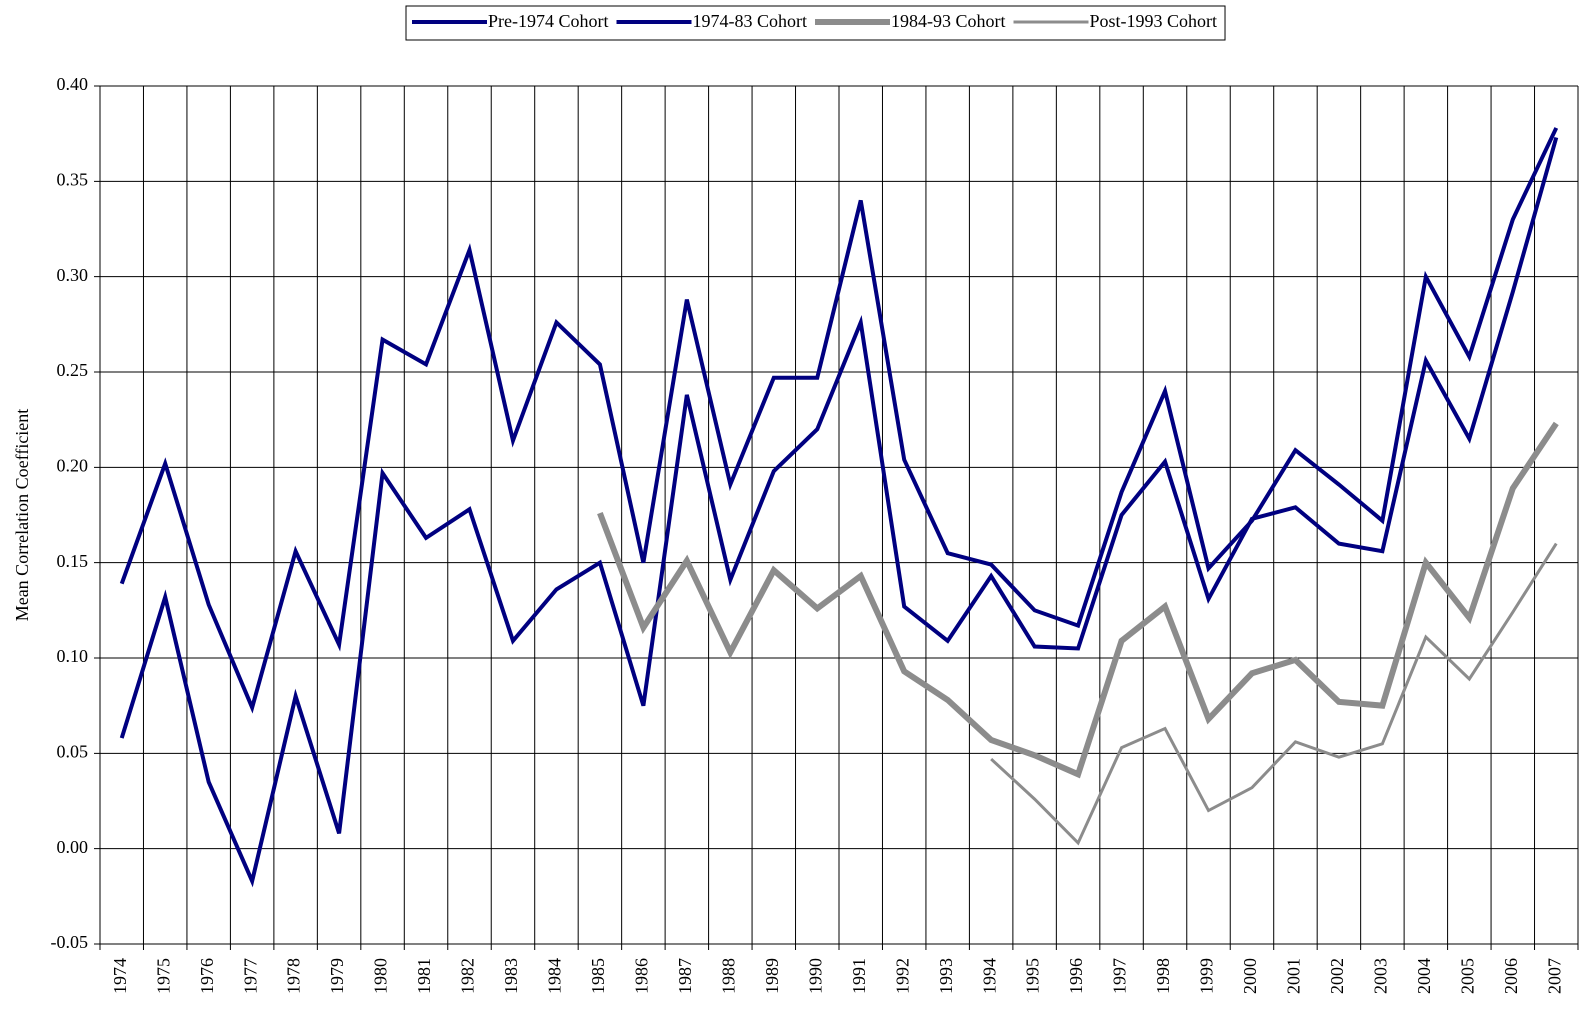 This screenshot has height=1014, width=1583. I want to click on x-tick-label: 2003, so click(1381, 976).